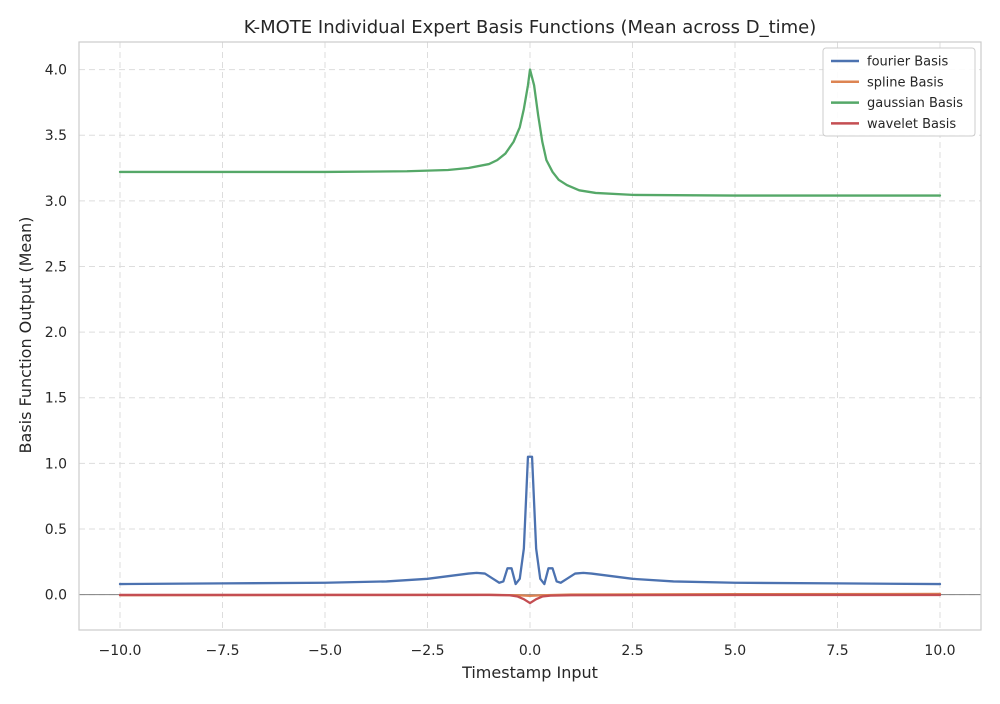 The height and width of the screenshot is (704, 1000). I want to click on x-tick-label: 10.0, so click(939, 651).